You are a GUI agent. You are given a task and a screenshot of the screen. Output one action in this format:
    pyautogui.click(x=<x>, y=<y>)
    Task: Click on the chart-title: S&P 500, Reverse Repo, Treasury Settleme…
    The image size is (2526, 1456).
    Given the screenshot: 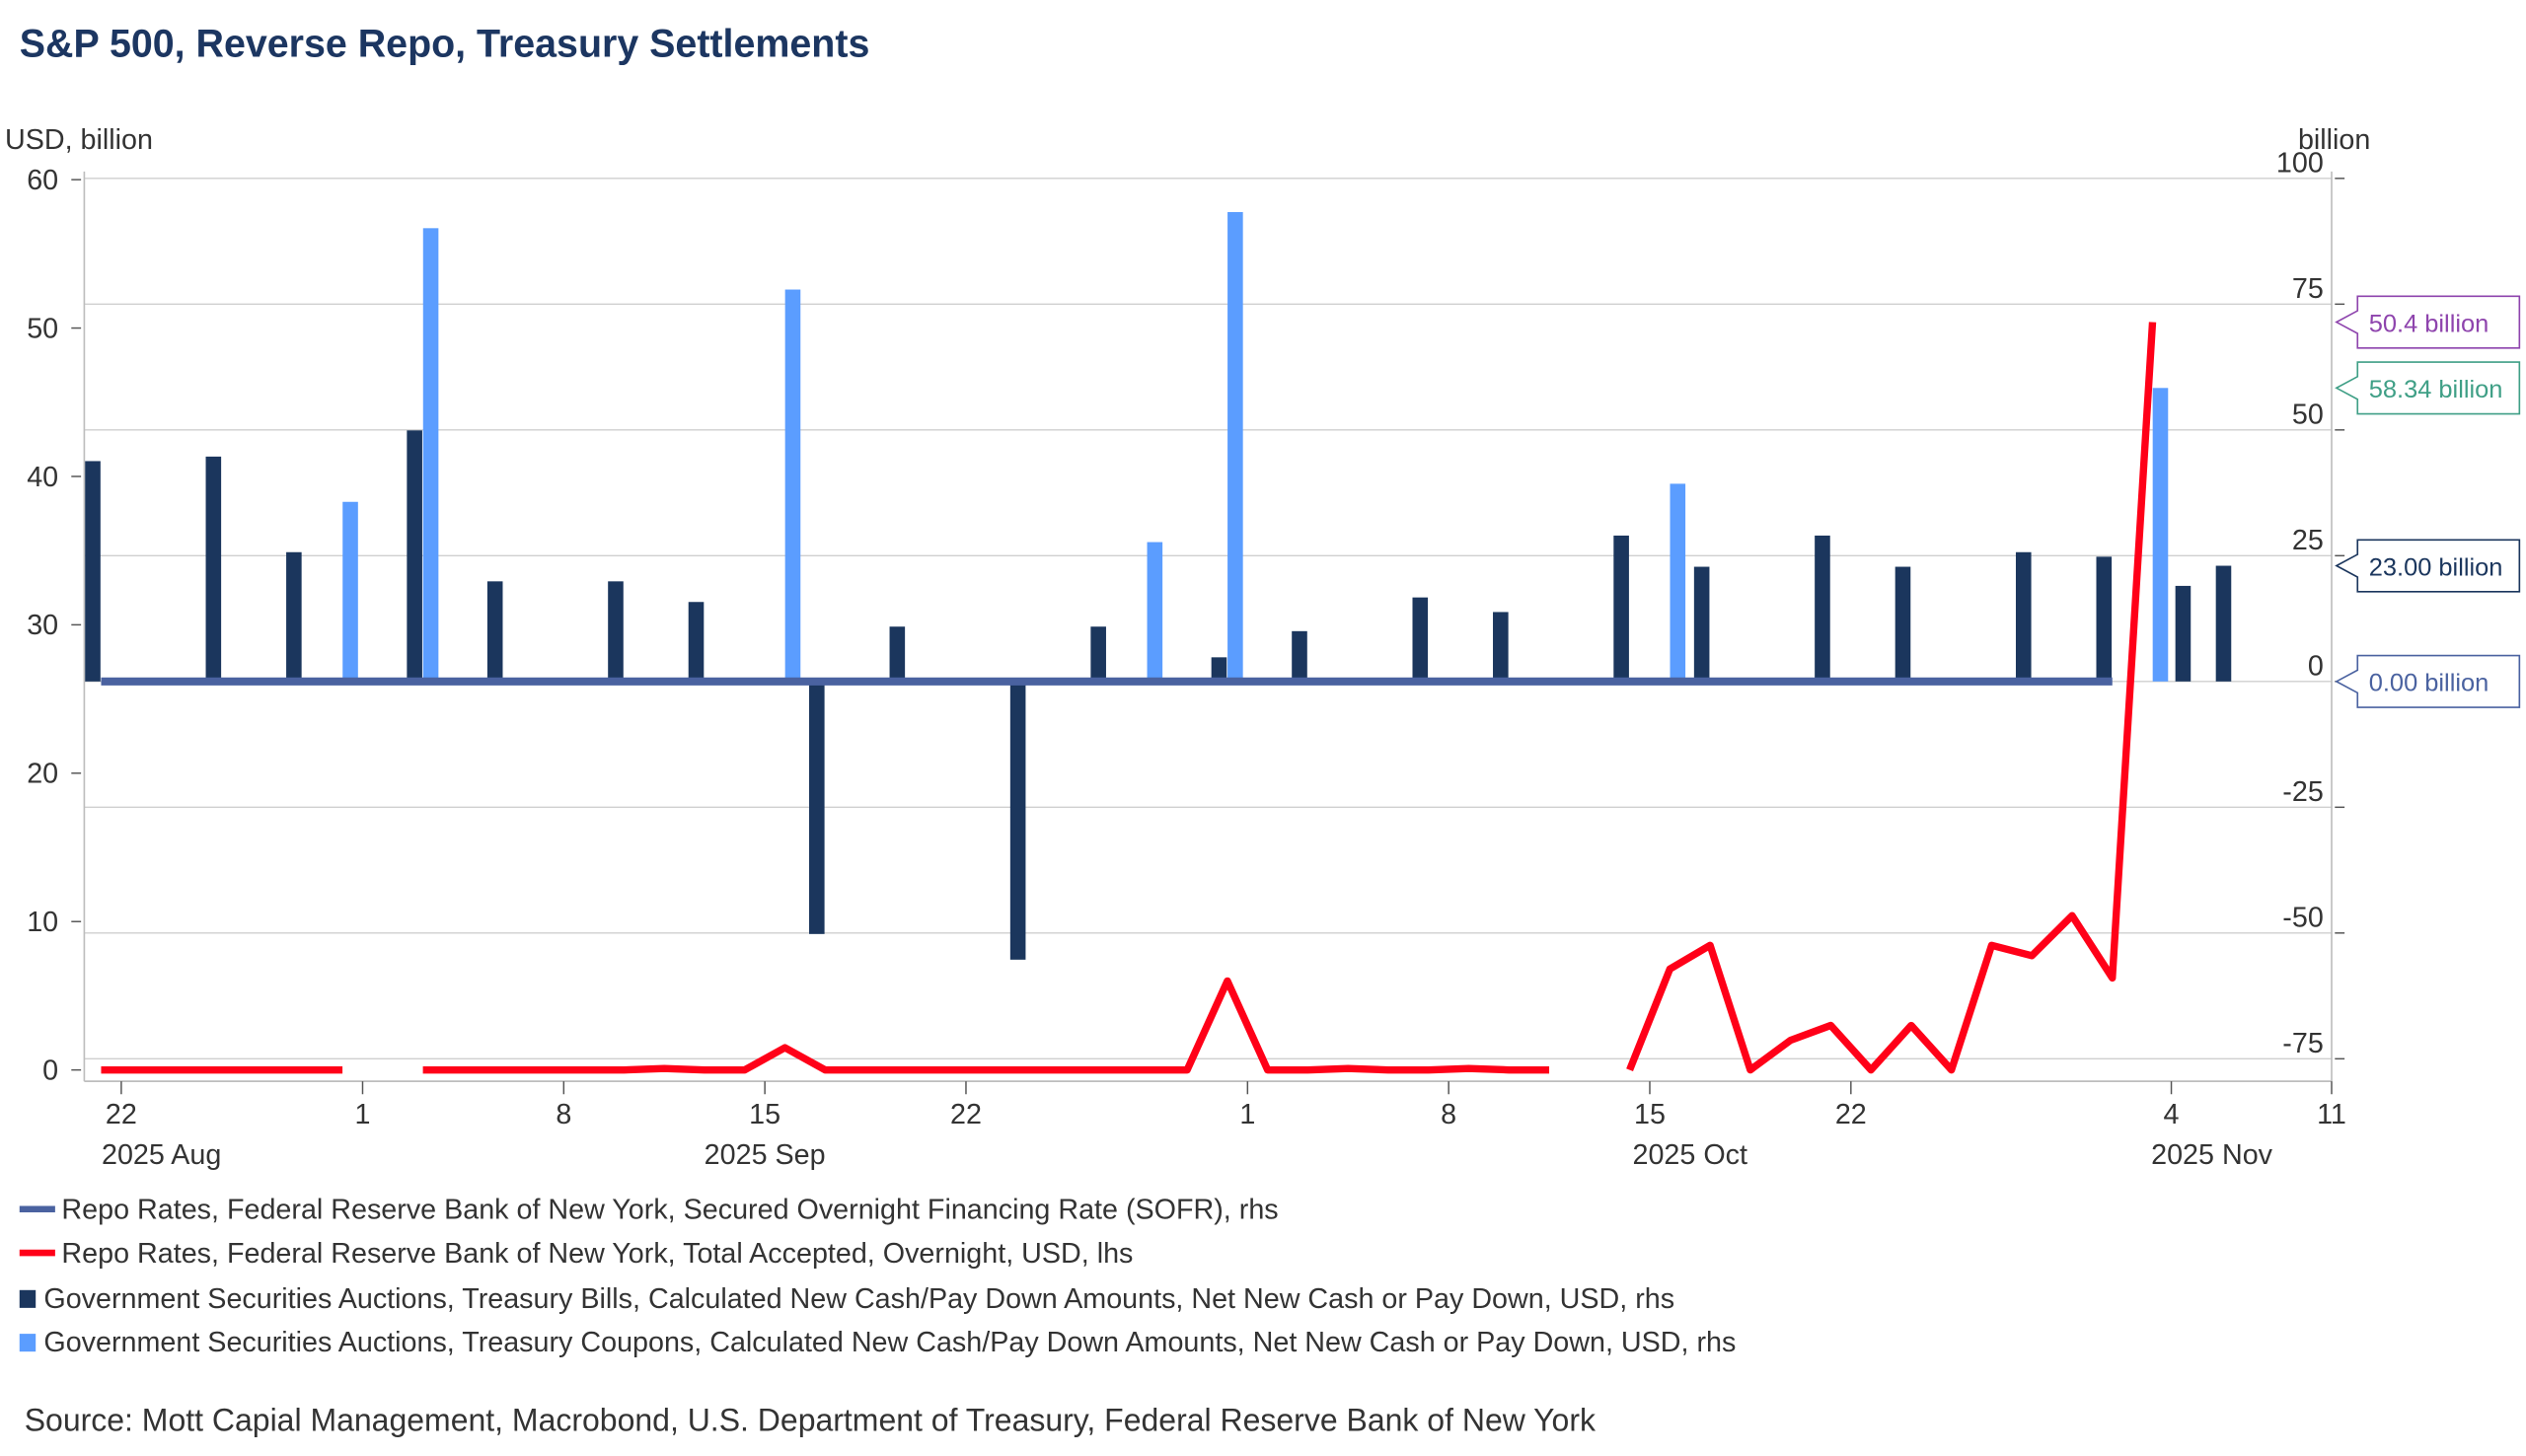 What is the action you would take?
    pyautogui.click(x=445, y=43)
    